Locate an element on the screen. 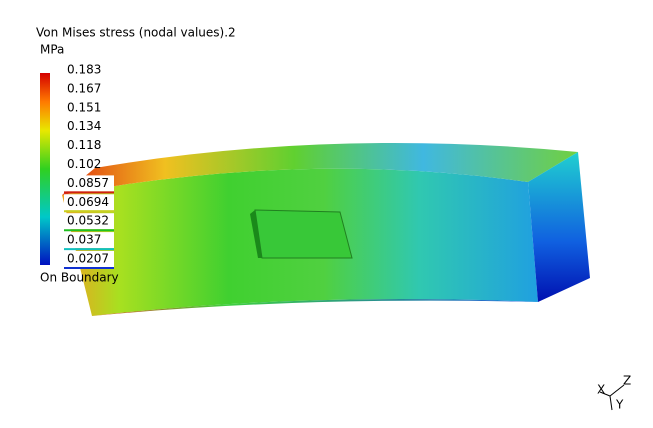 The image size is (653, 428). legend-label: 0.134 is located at coordinates (84, 126).